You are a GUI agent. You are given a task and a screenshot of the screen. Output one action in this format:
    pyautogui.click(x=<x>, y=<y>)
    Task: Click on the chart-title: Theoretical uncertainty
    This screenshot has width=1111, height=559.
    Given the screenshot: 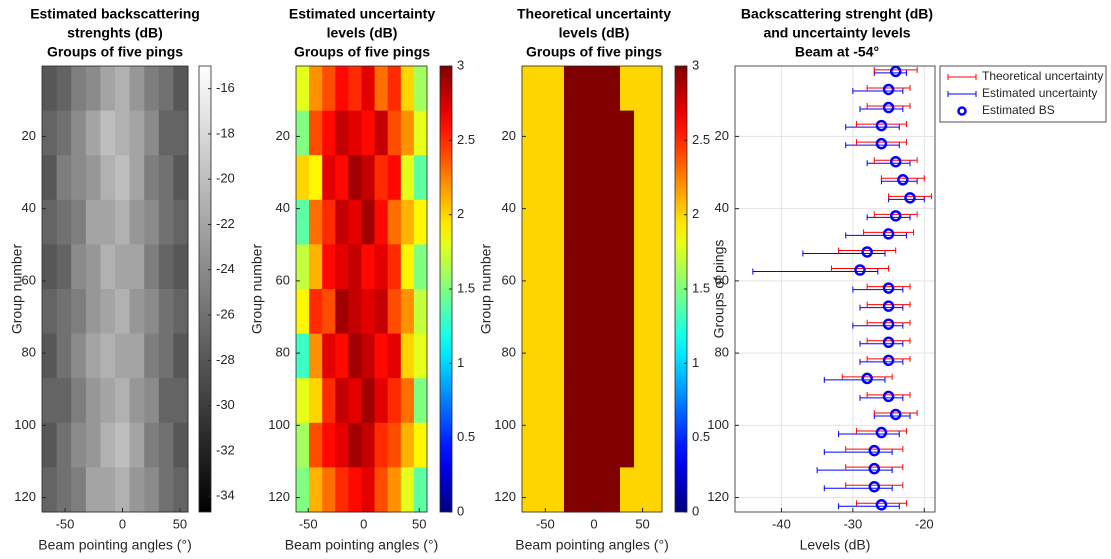 What is the action you would take?
    pyautogui.click(x=594, y=14)
    